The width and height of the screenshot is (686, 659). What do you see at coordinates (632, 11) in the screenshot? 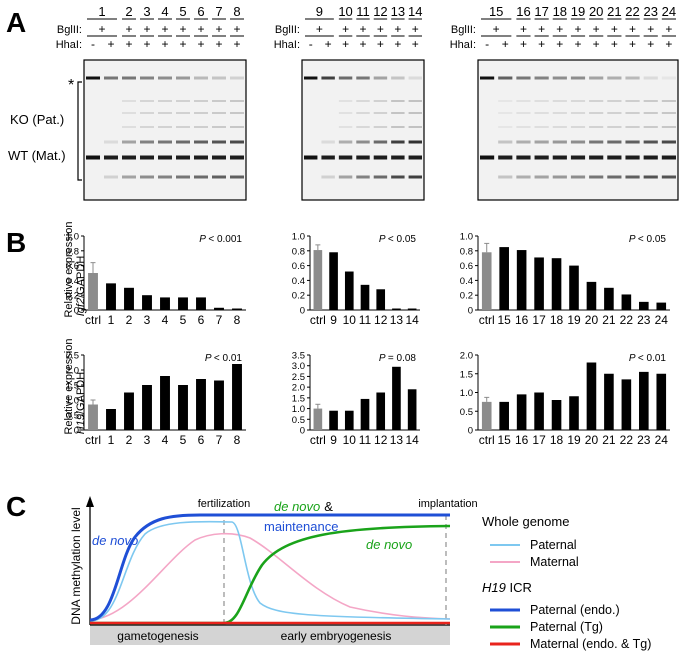
I see `lane-number: 22` at bounding box center [632, 11].